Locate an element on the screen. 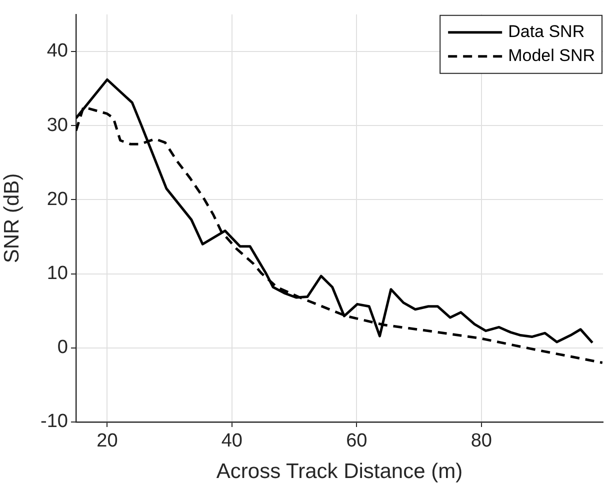  y-tick-label: 10 is located at coordinates (57, 273).